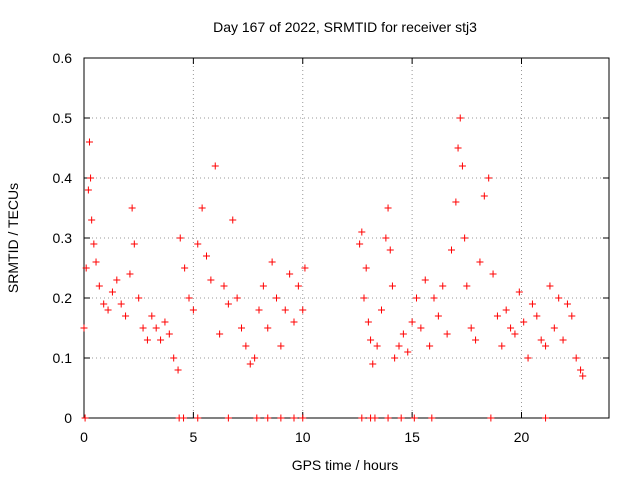  Describe the element at coordinates (345, 465) in the screenshot. I see `x-axis-label: GPS time / hours` at that location.